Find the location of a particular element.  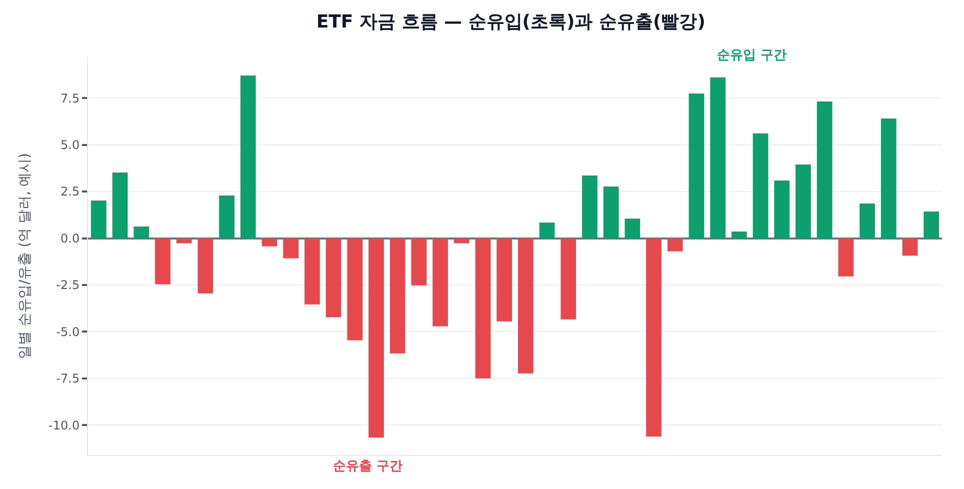

y-tick-label: 0.0 is located at coordinates (70, 238).